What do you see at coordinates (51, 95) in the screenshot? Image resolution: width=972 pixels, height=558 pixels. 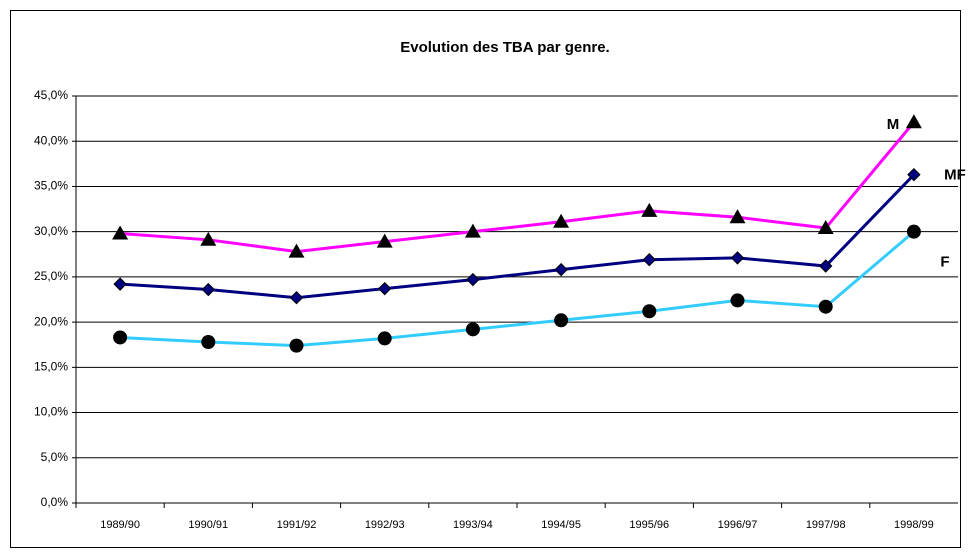 I see `y-tick-label: 45,0%` at bounding box center [51, 95].